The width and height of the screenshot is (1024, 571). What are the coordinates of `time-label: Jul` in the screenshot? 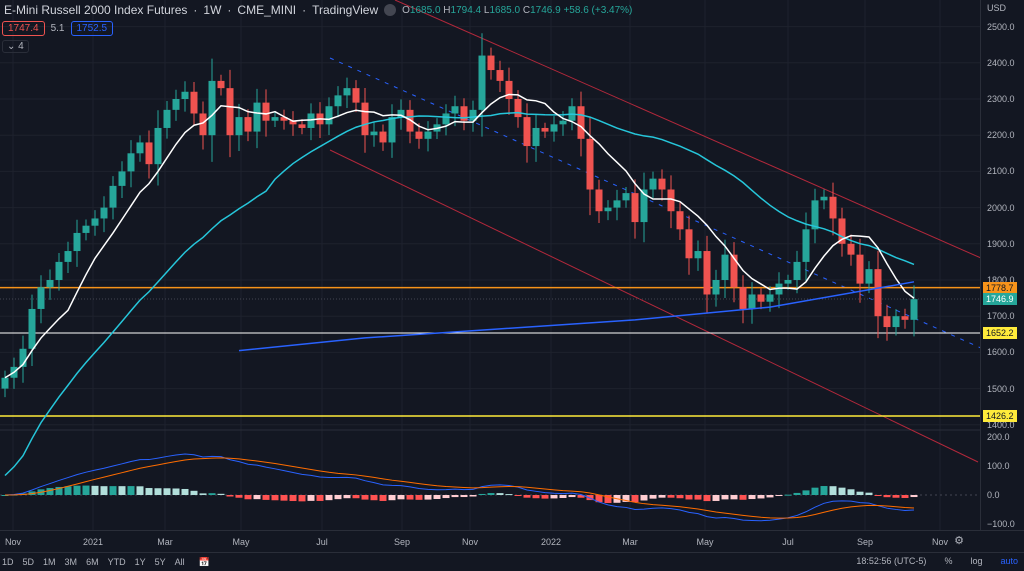 It's located at (788, 542).